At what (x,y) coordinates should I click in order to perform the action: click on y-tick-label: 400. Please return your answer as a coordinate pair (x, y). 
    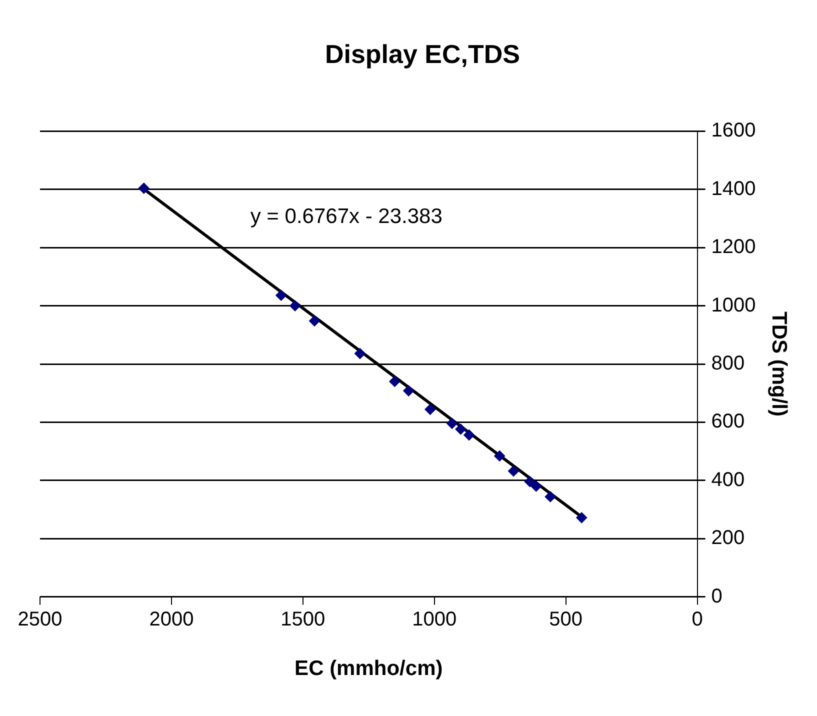
    Looking at the image, I should click on (728, 479).